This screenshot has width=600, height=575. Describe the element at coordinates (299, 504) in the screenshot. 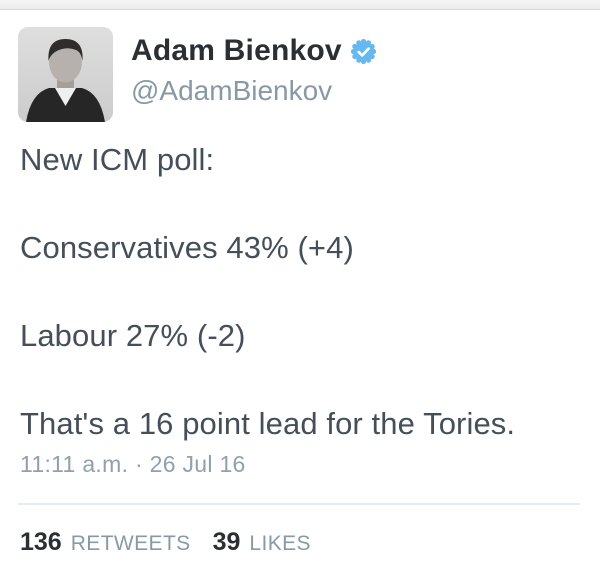

I see `stats-divider` at that location.